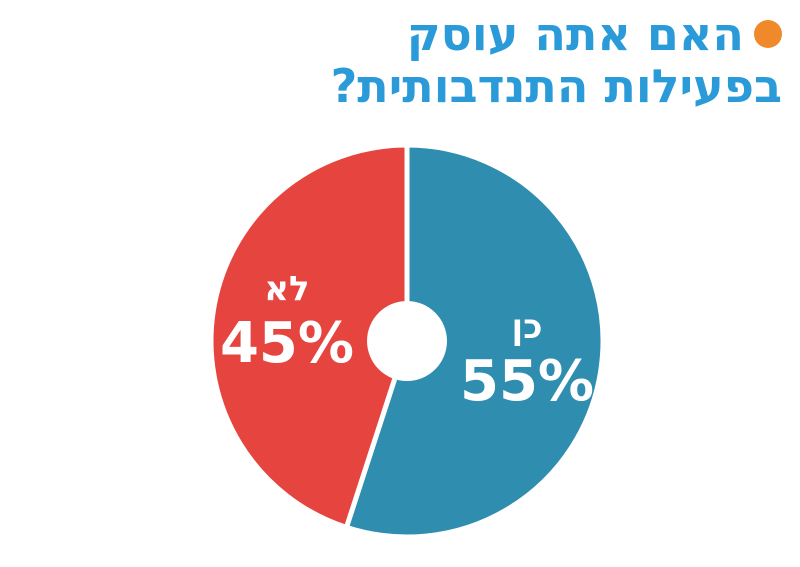 The width and height of the screenshot is (800, 567). Describe the element at coordinates (575, 34) in the screenshot. I see `chart-title-line-1-text: האם אתה עוסק` at that location.